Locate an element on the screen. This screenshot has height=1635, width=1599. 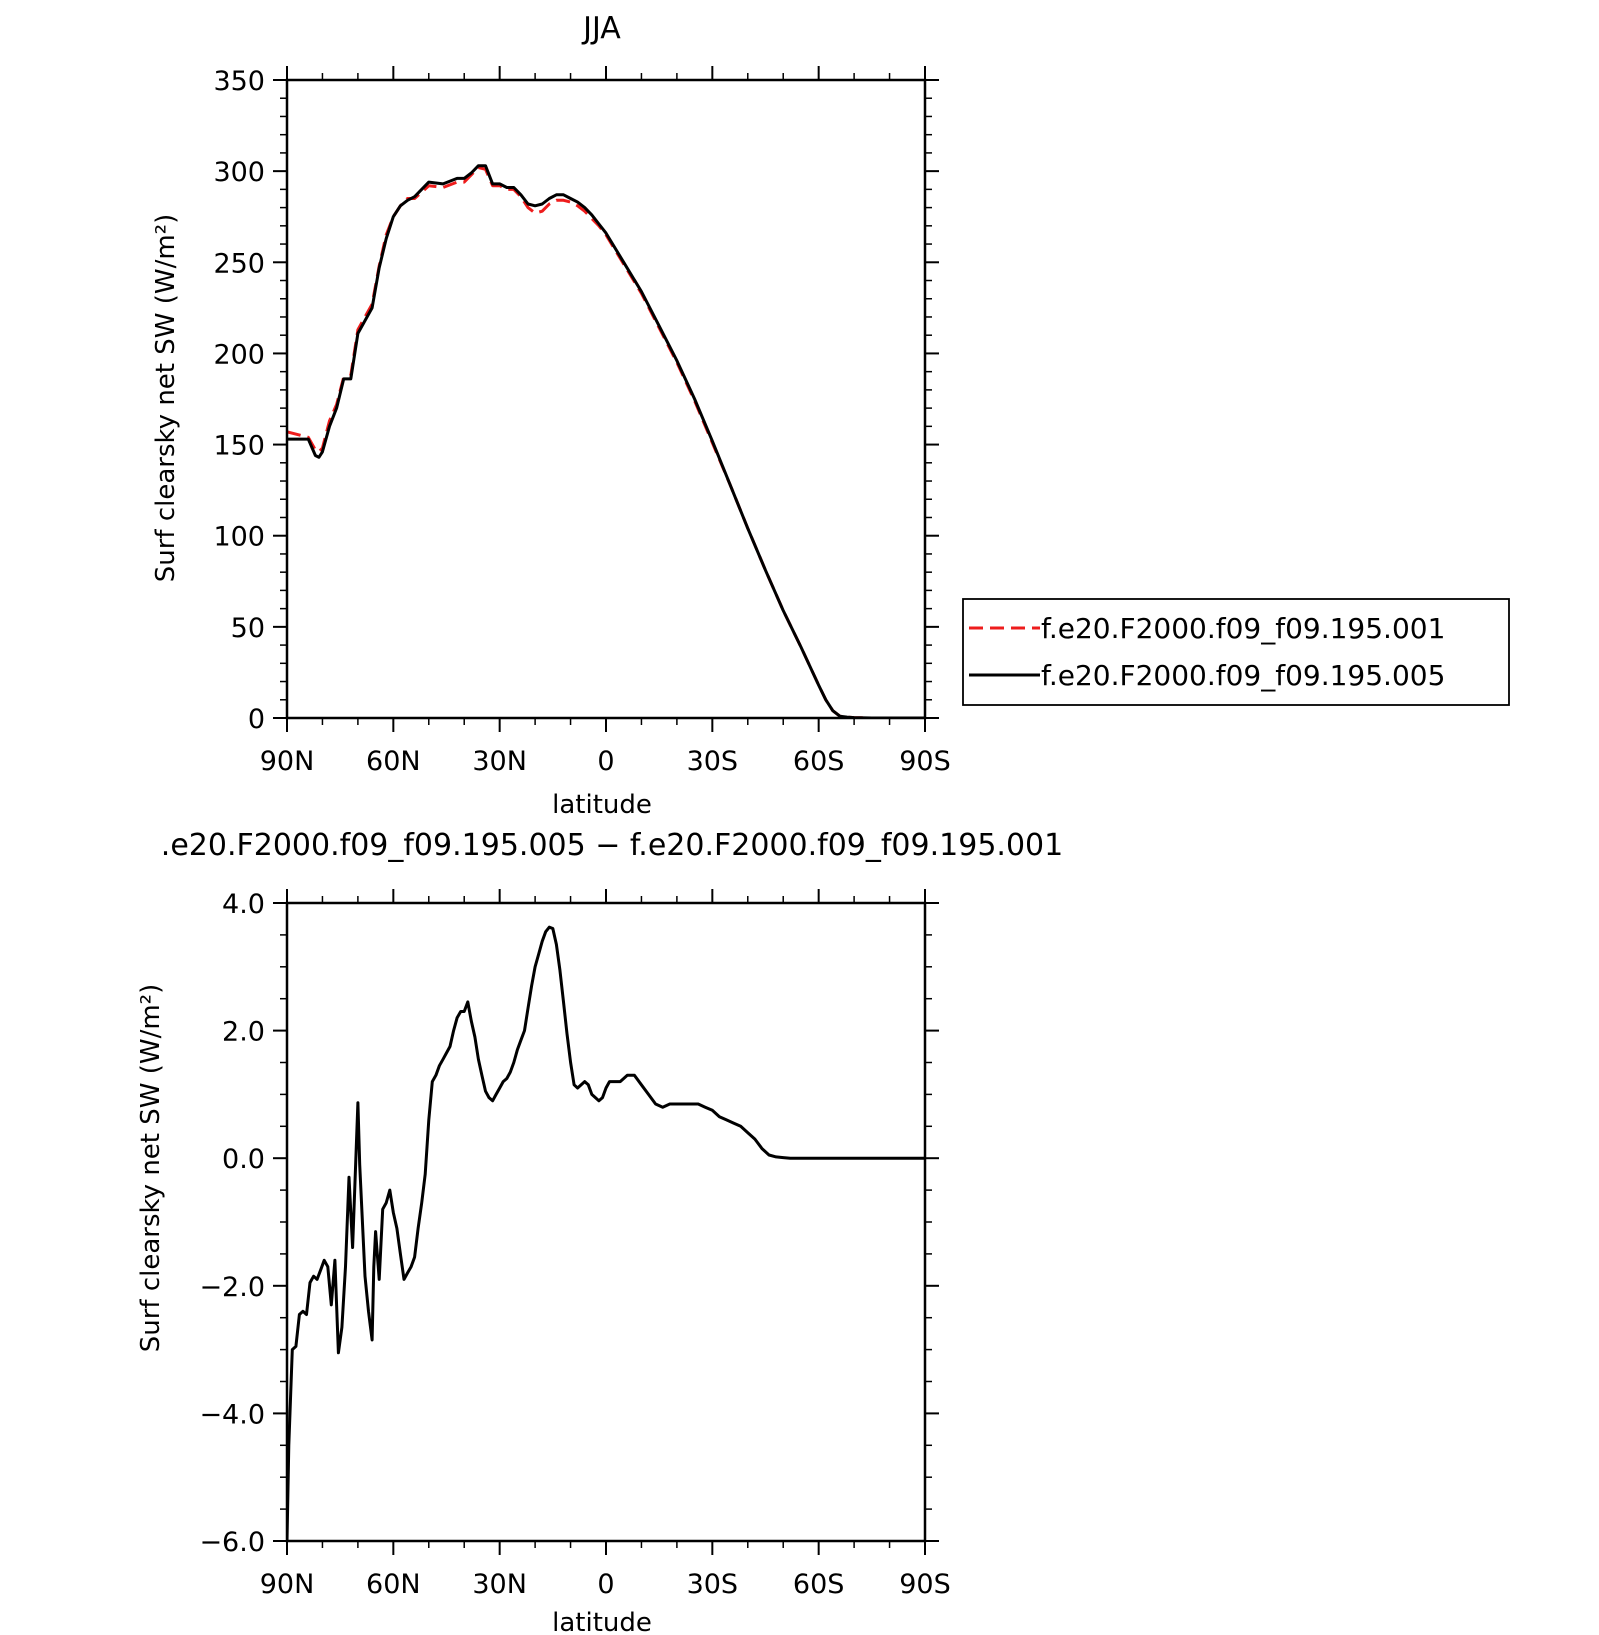
top-y-axis-title: Surf clearsky net SW (W/m²) is located at coordinates (166, 398).